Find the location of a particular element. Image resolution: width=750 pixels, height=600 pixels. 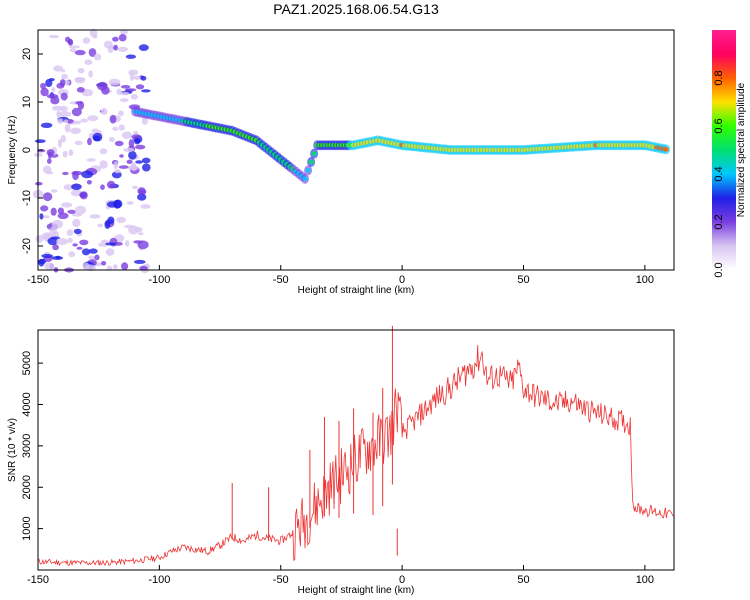

y-tick-label: -20 is located at coordinates (27, 246).